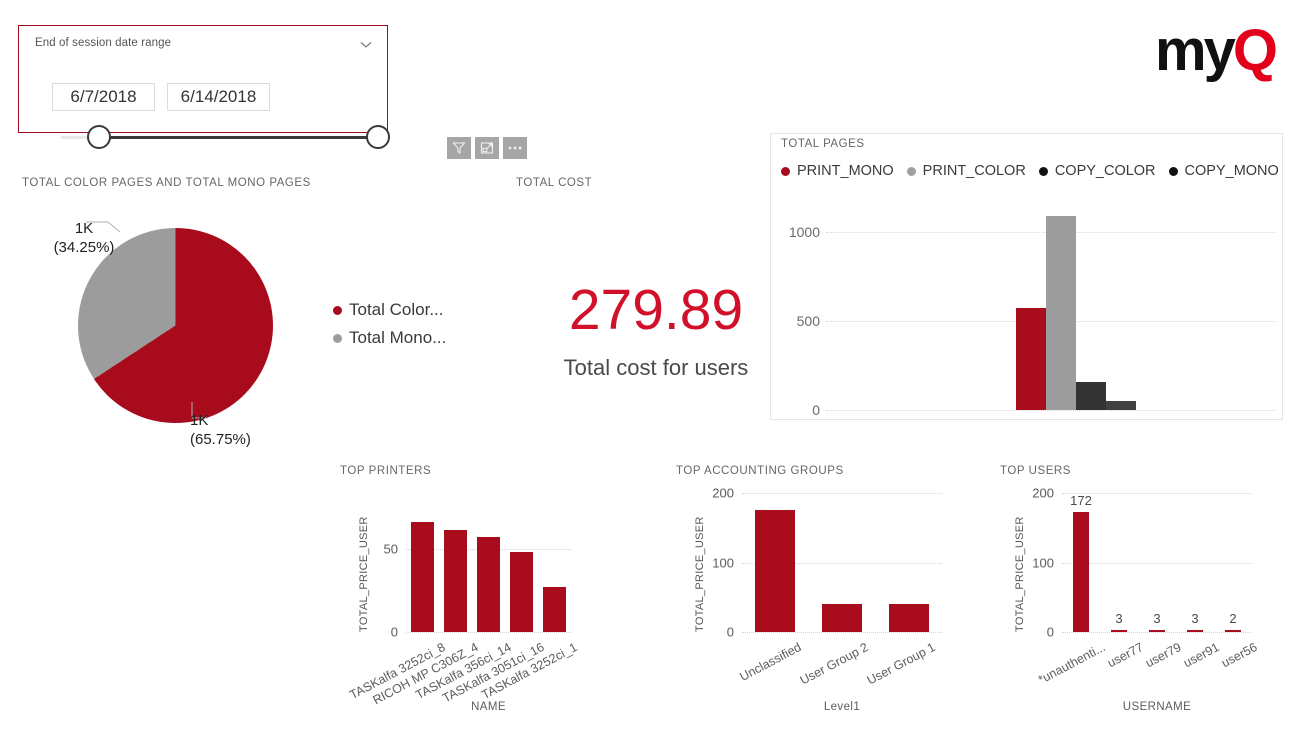  I want to click on legend-item-copy-mono: COPY_MONO, so click(1223, 171).